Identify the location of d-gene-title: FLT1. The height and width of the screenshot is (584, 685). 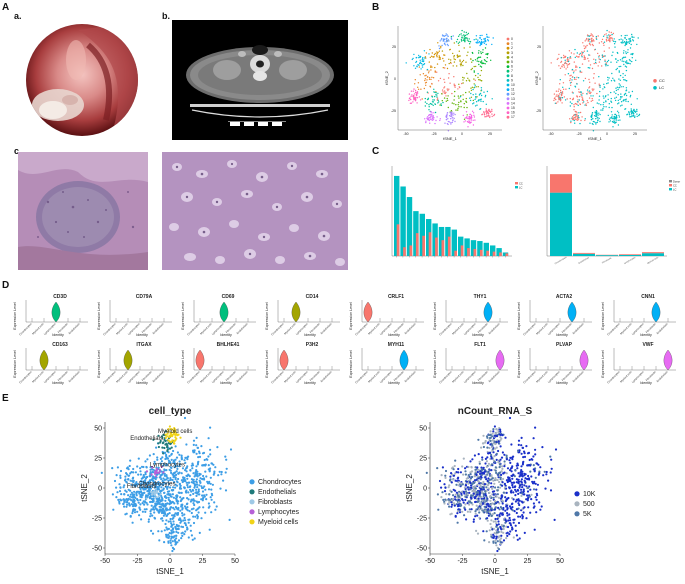
(480, 345).